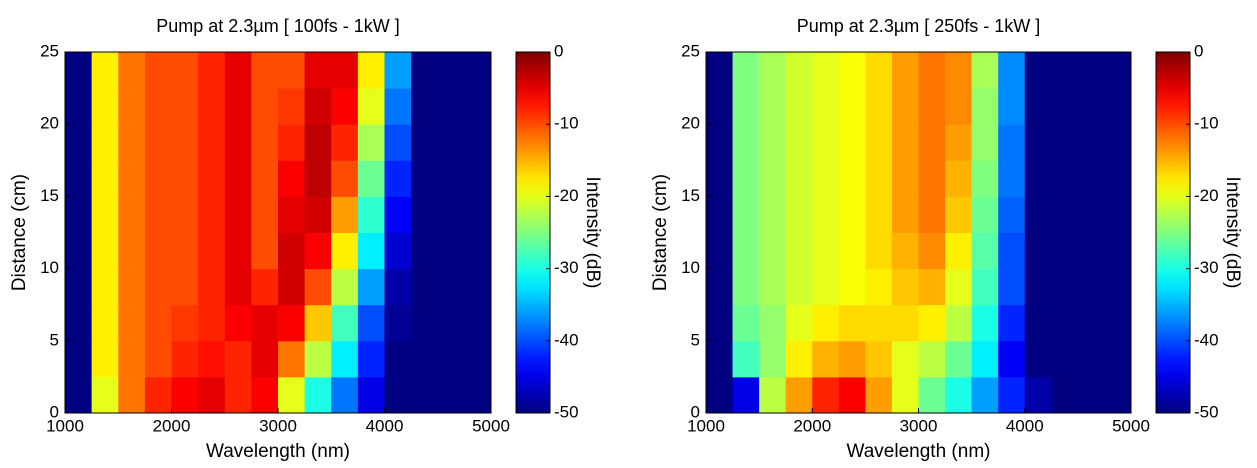 The width and height of the screenshot is (1257, 468). Describe the element at coordinates (690, 123) in the screenshot. I see `y-tick-label: 20` at that location.